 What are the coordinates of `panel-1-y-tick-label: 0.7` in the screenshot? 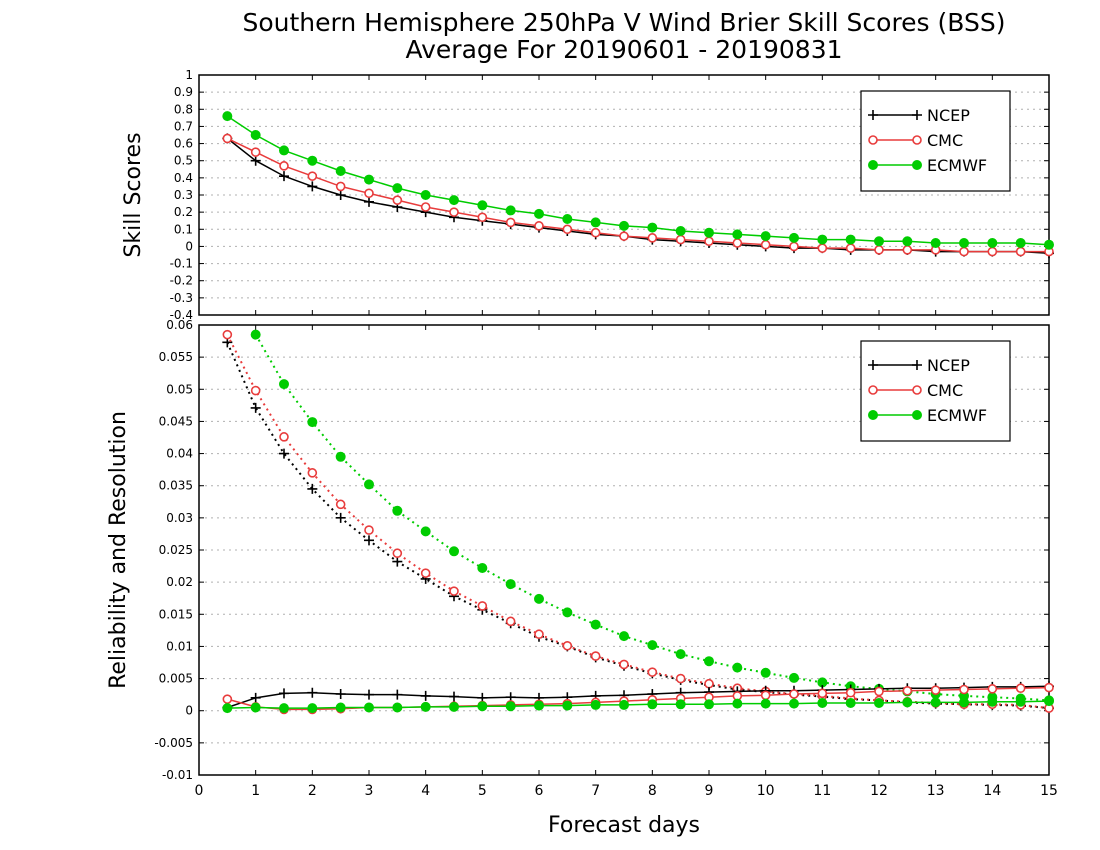 It's located at (183, 126).